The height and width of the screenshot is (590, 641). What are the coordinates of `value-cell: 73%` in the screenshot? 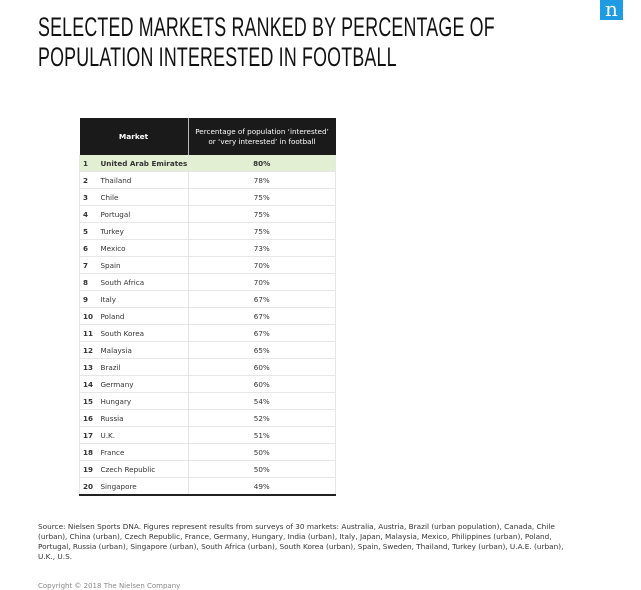 It's located at (261, 248).